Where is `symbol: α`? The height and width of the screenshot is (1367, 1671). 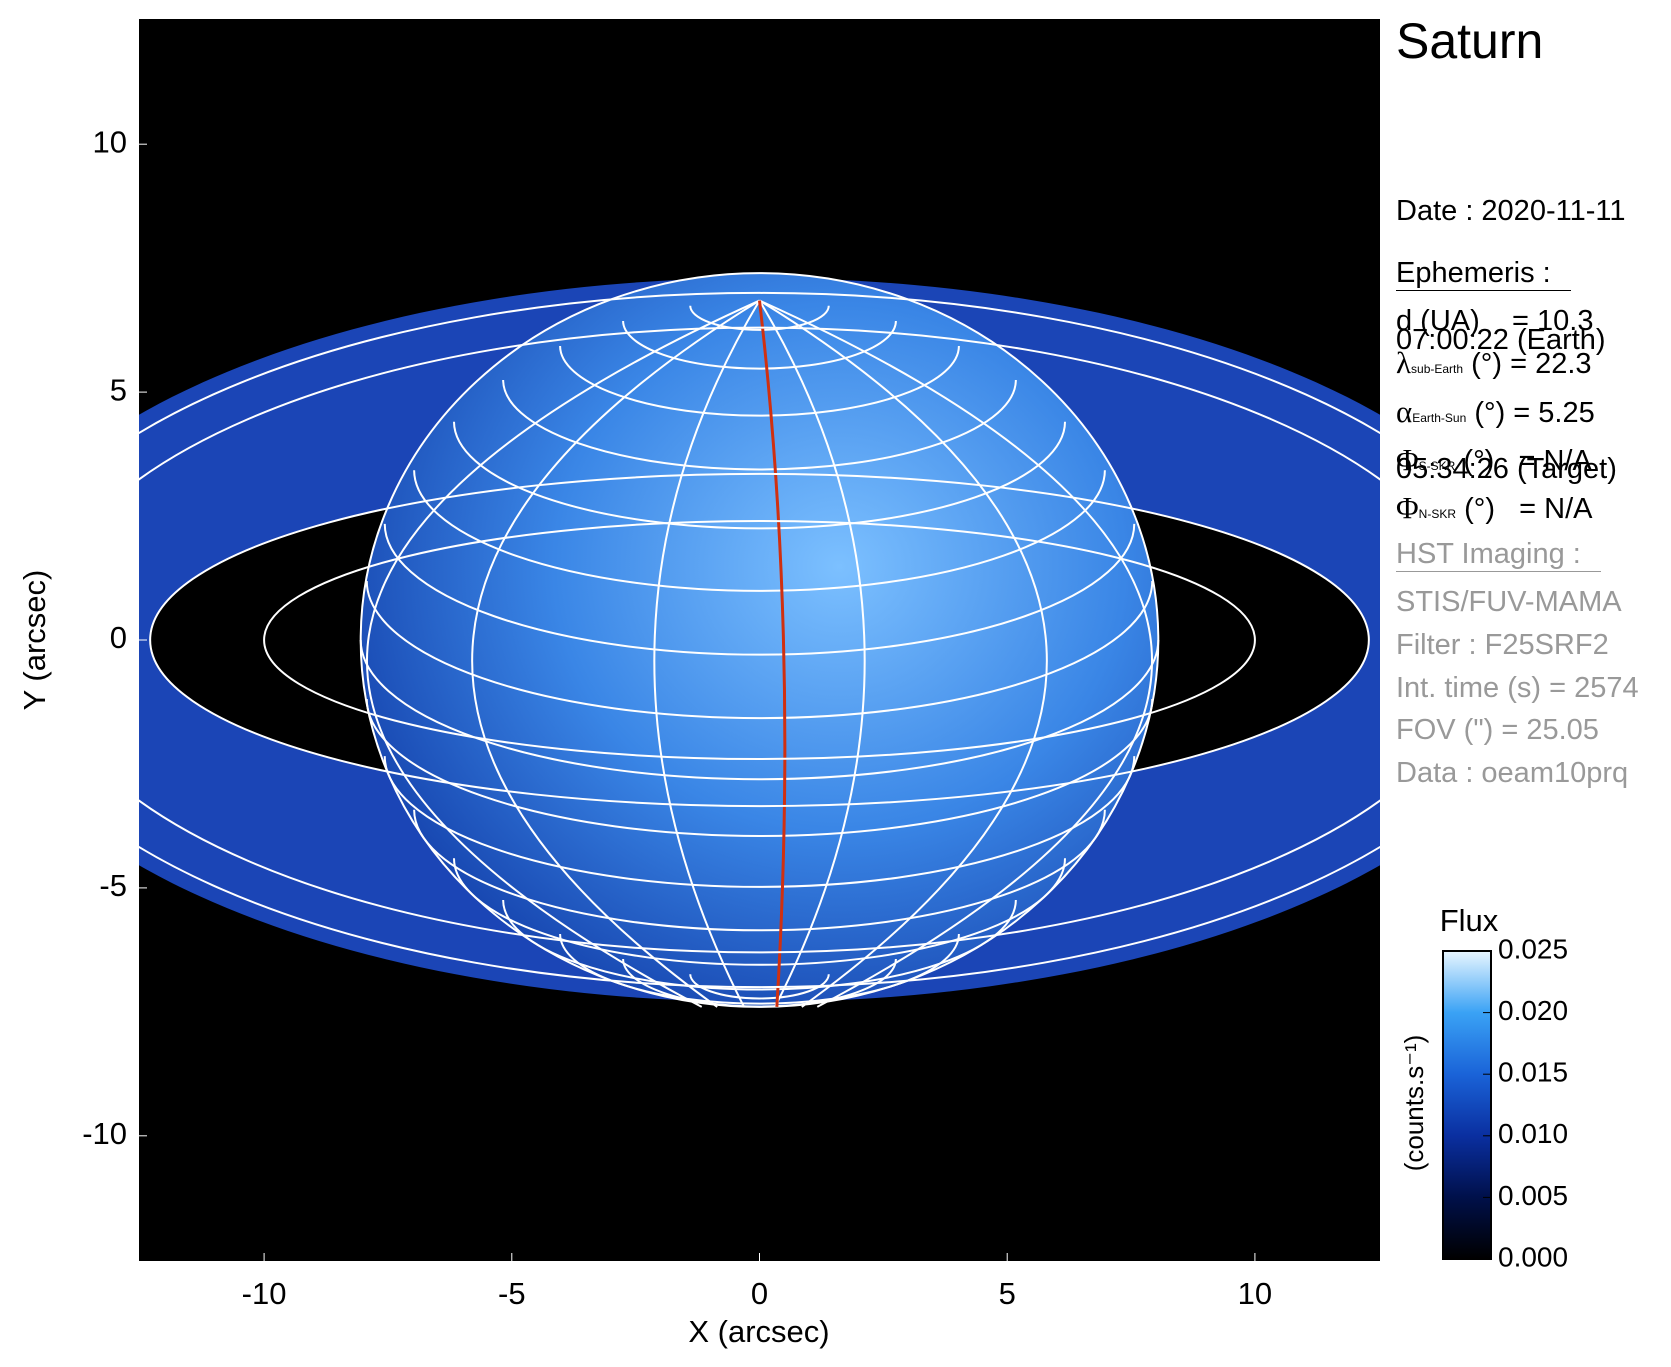
symbol: α is located at coordinates (1404, 411).